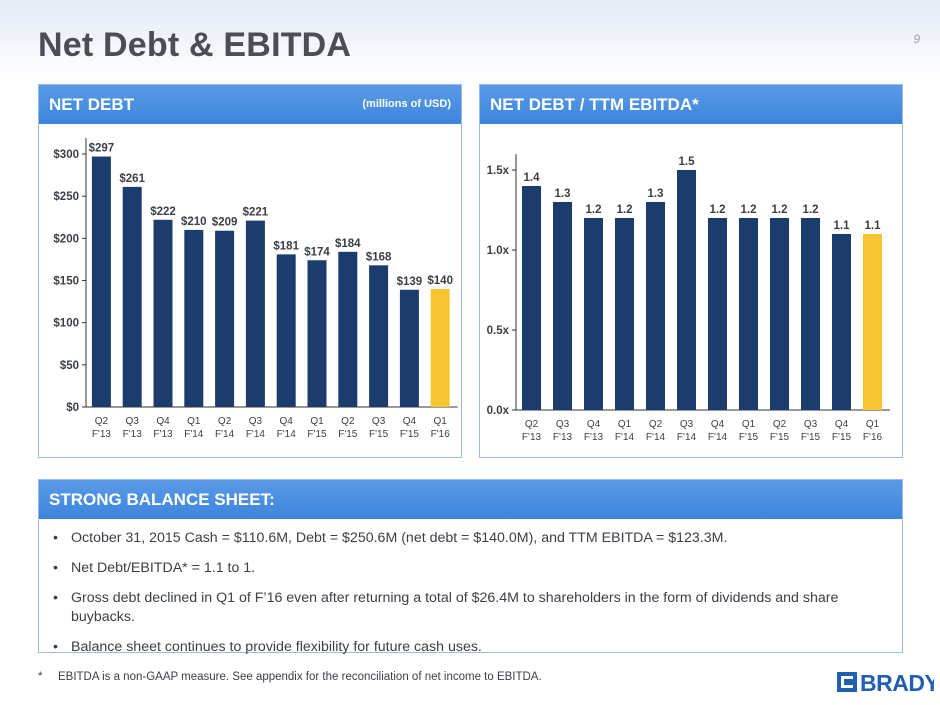  What do you see at coordinates (256, 213) in the screenshot?
I see `data-label: $221` at bounding box center [256, 213].